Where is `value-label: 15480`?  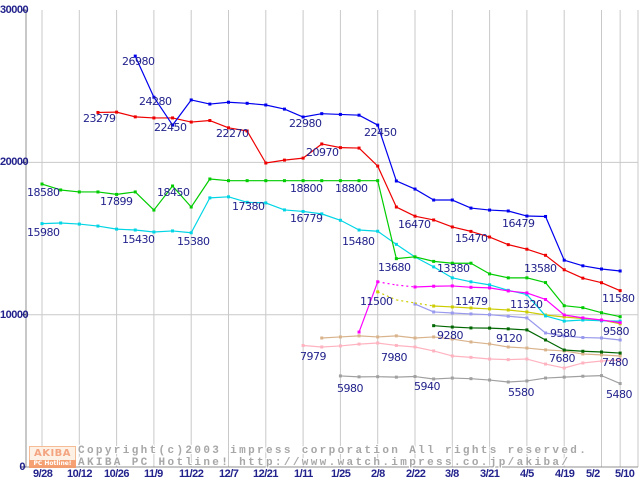
value-label: 15480 is located at coordinates (358, 241).